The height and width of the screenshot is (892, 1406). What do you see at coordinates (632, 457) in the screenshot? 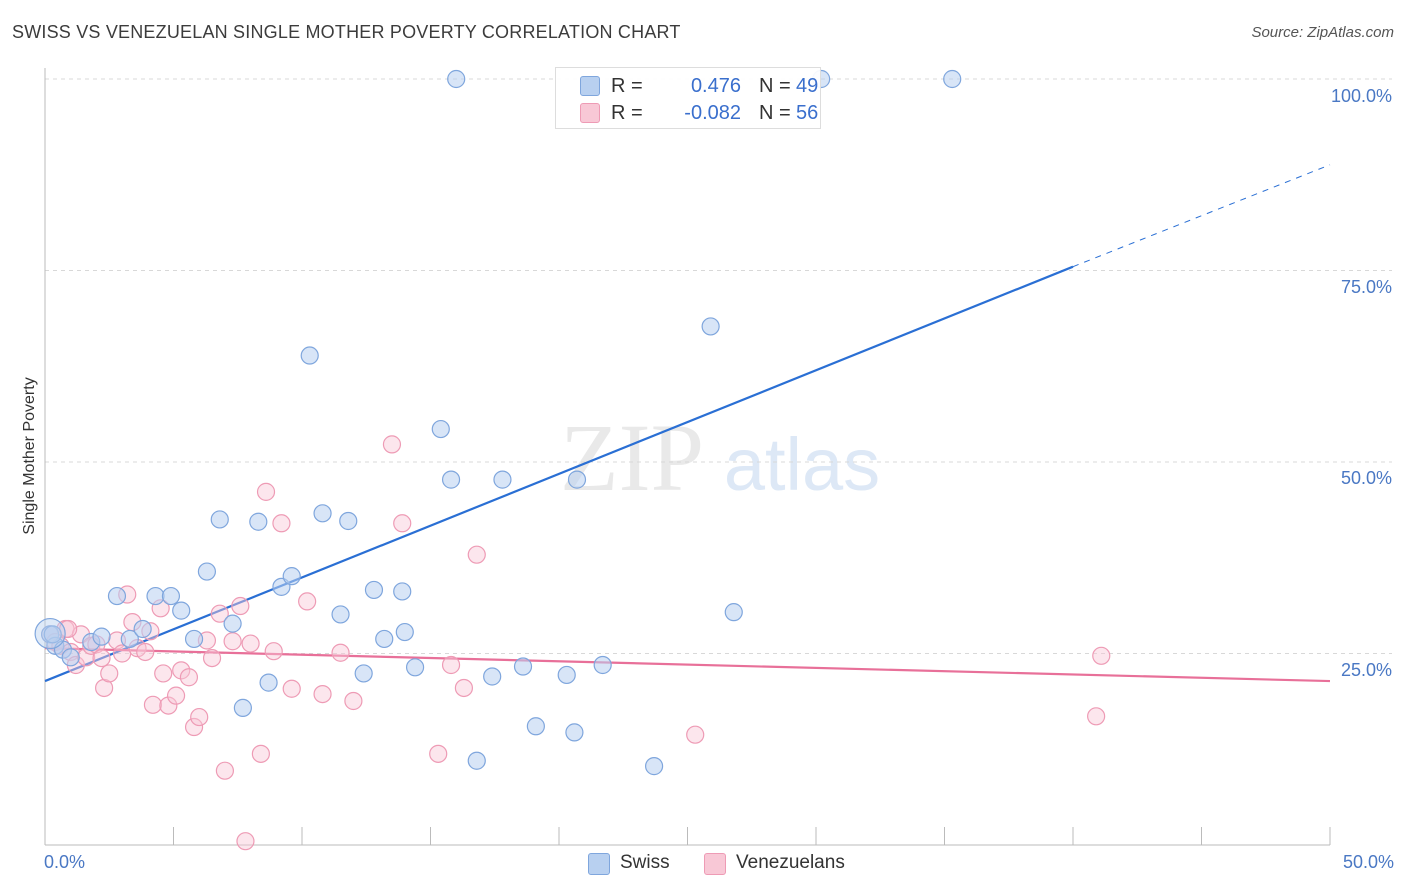
I see `watermark-zip: ZIP` at bounding box center [632, 457].